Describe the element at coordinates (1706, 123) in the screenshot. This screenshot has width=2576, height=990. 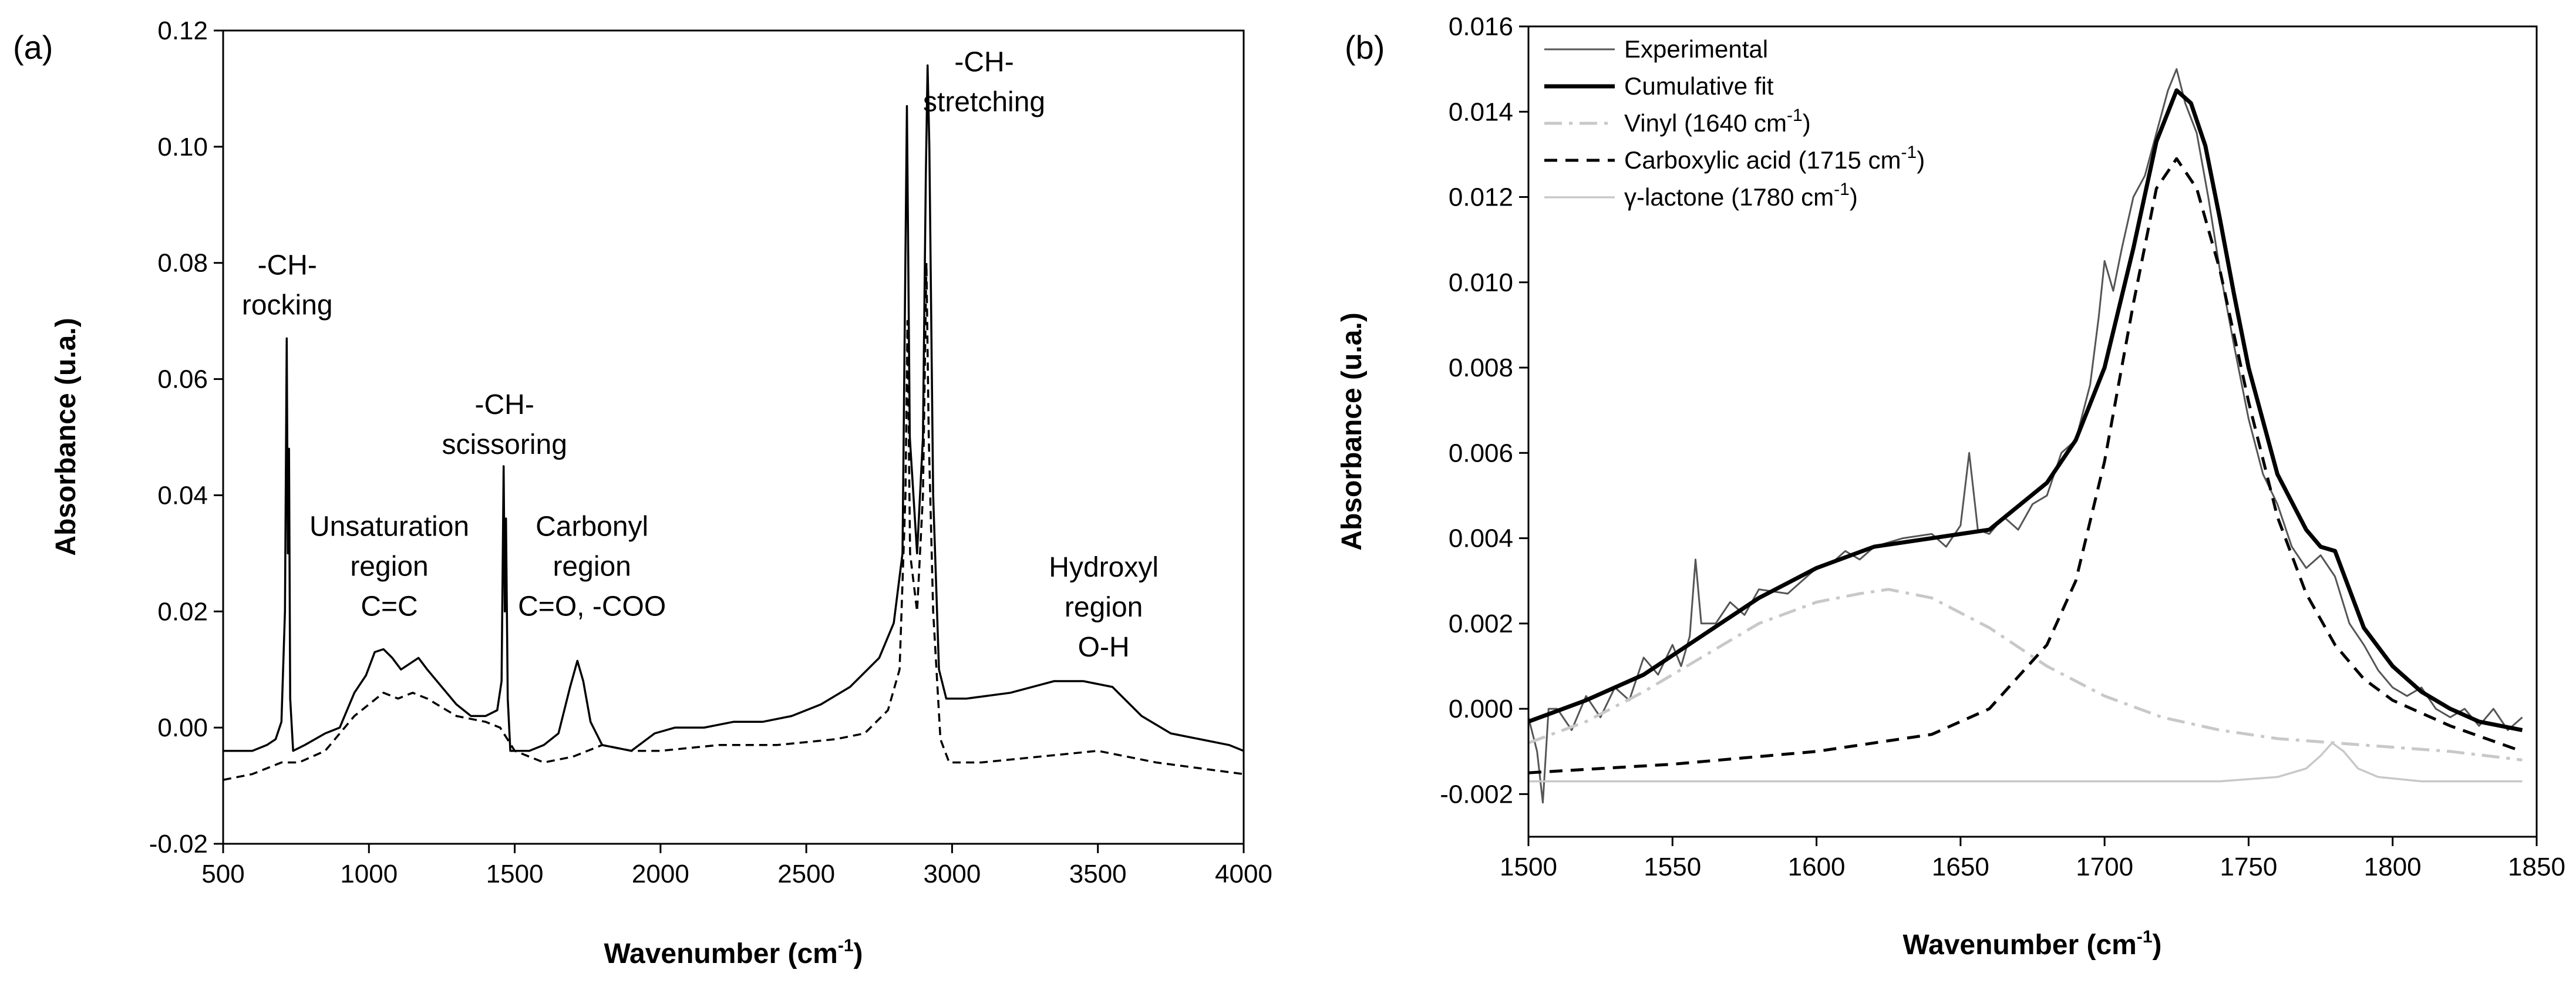
I see `legend-label-main: Vinyl (1640 cm` at that location.